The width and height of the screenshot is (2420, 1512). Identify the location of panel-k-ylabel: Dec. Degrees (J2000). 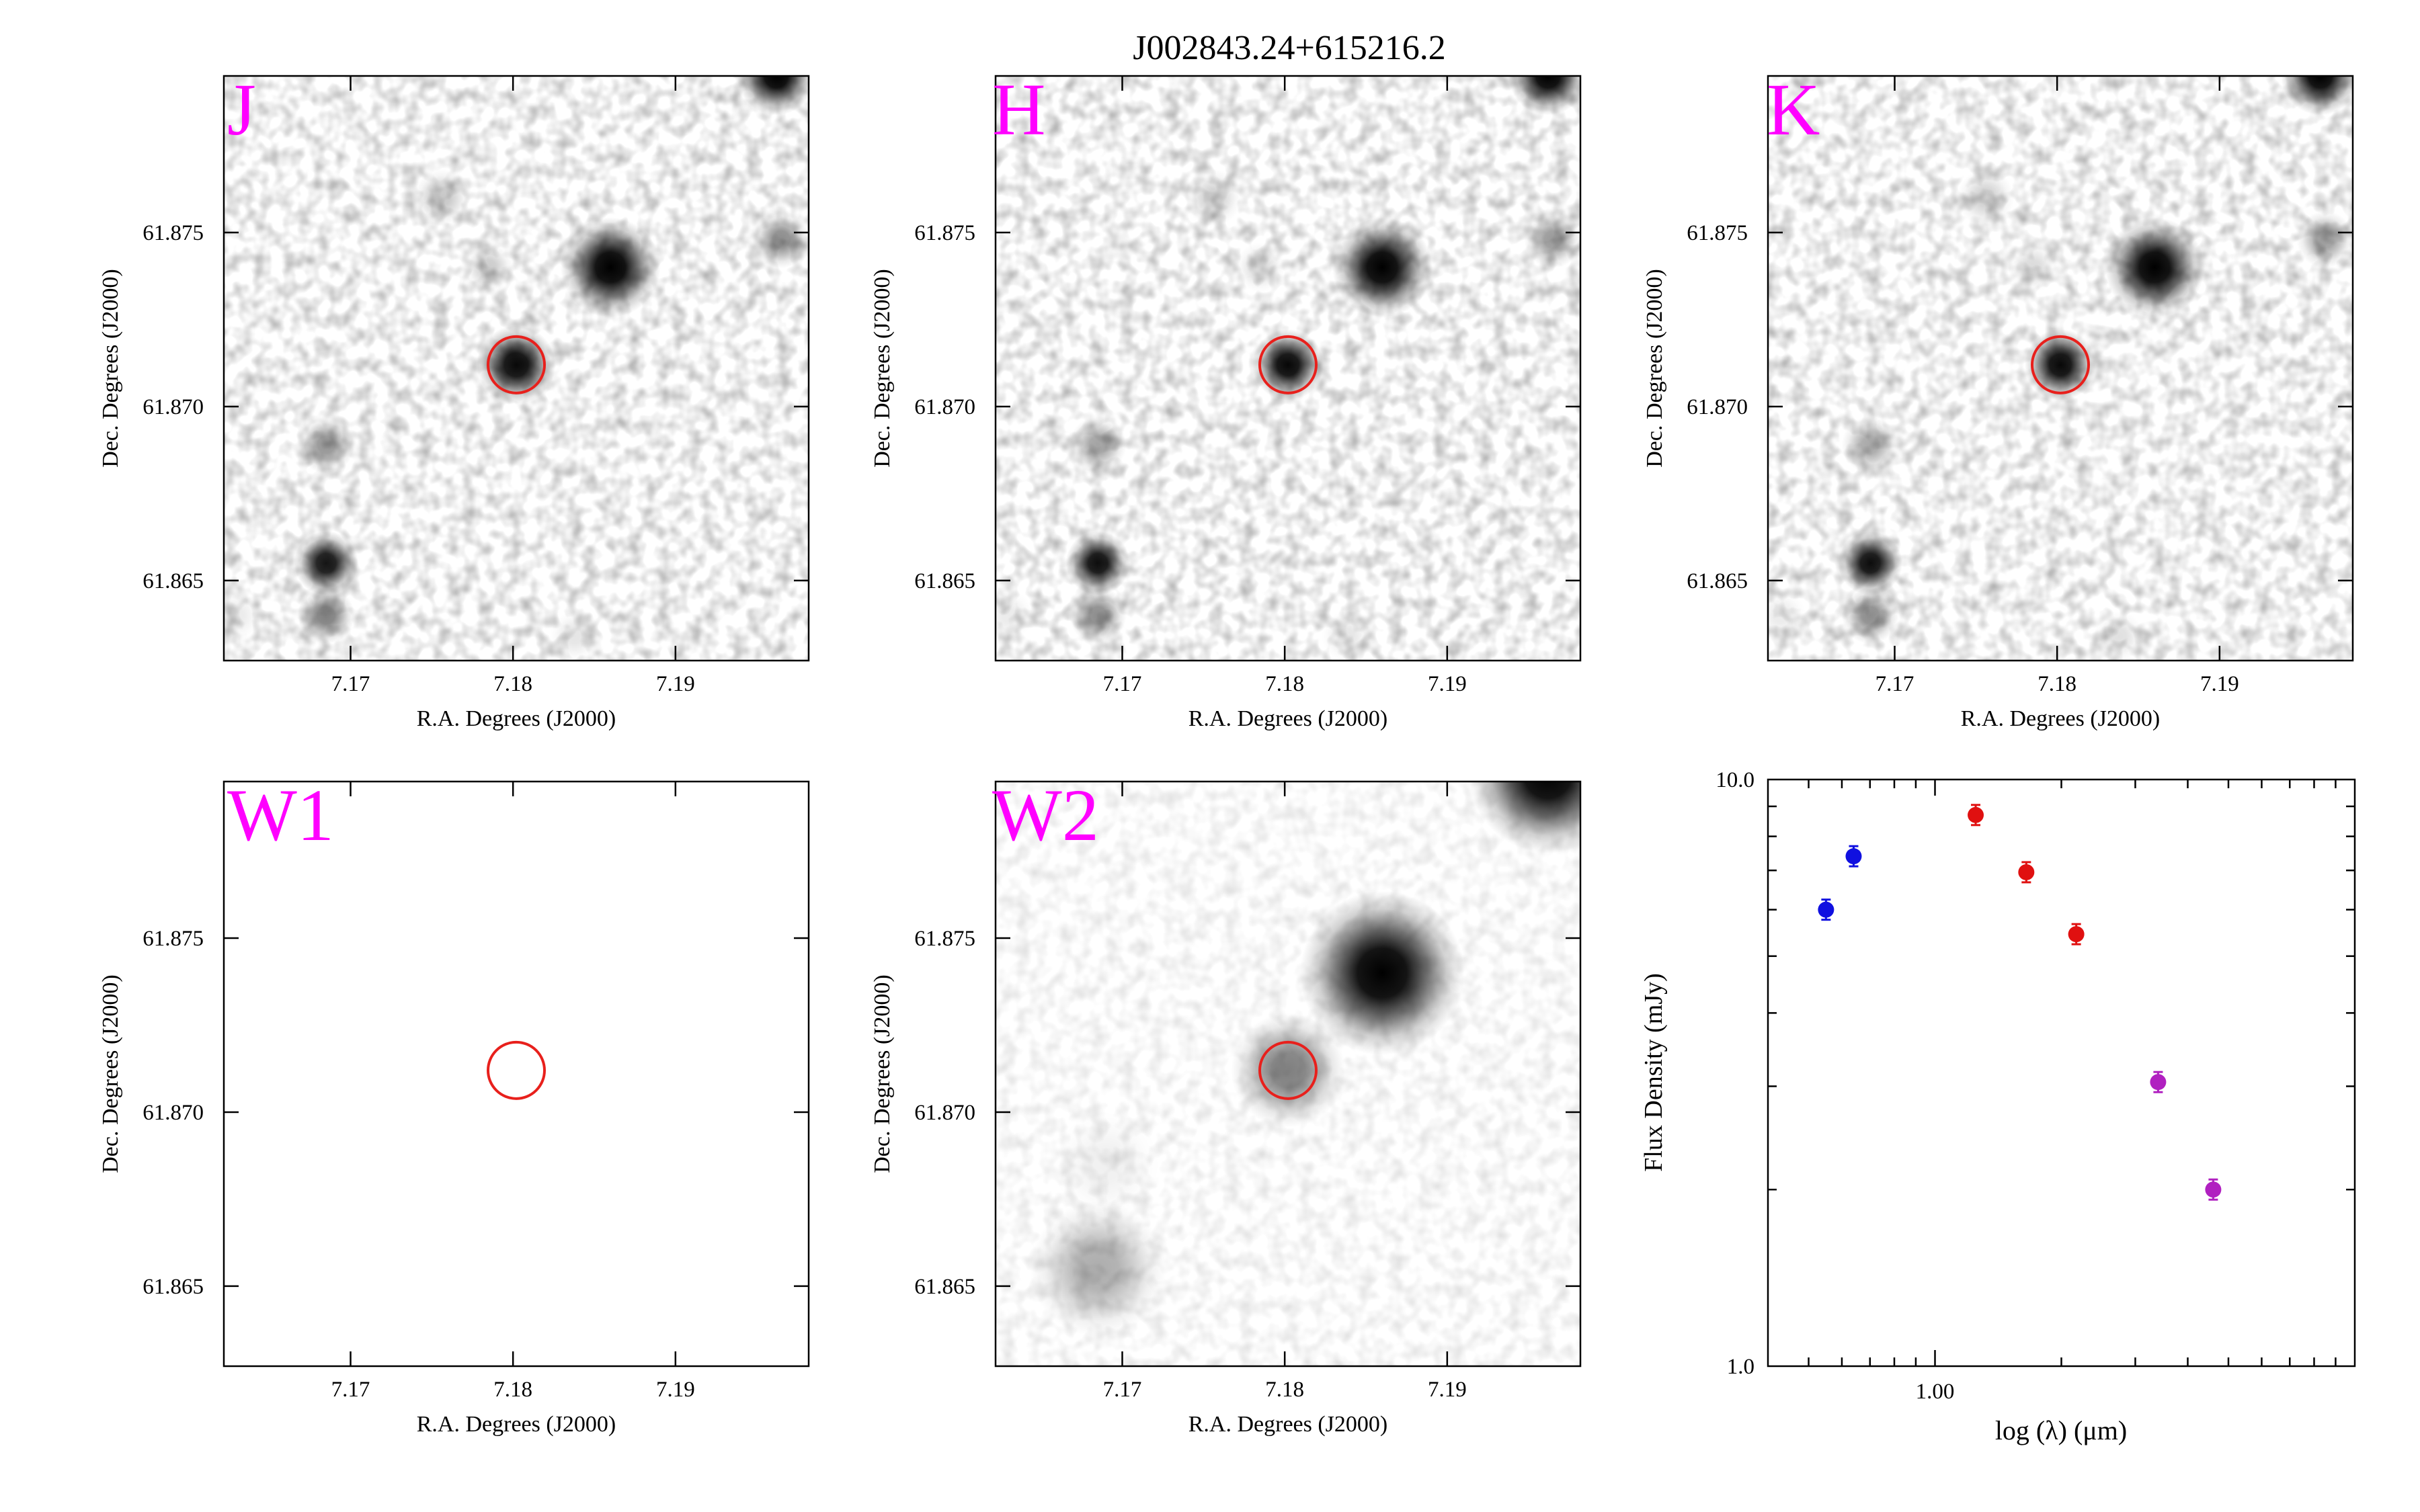
(1655, 369).